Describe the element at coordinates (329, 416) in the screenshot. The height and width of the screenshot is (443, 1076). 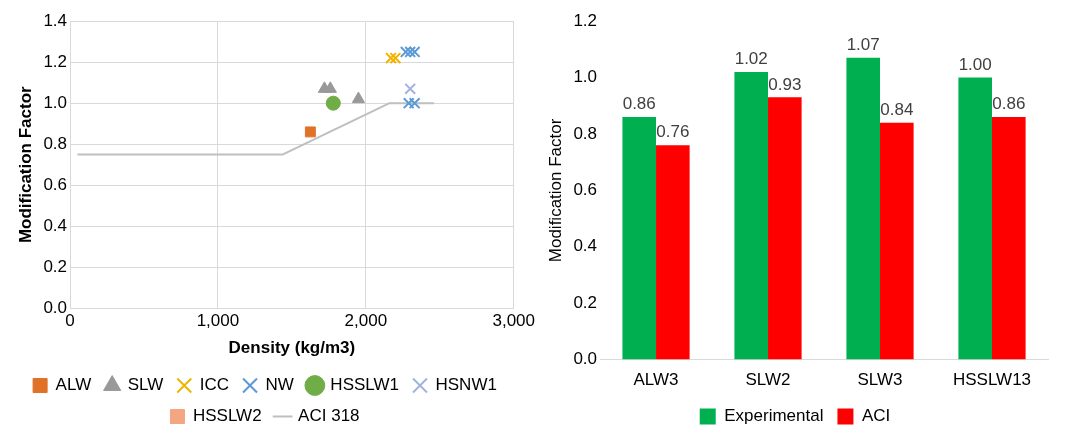
I see `legend-label: ACI 318` at that location.